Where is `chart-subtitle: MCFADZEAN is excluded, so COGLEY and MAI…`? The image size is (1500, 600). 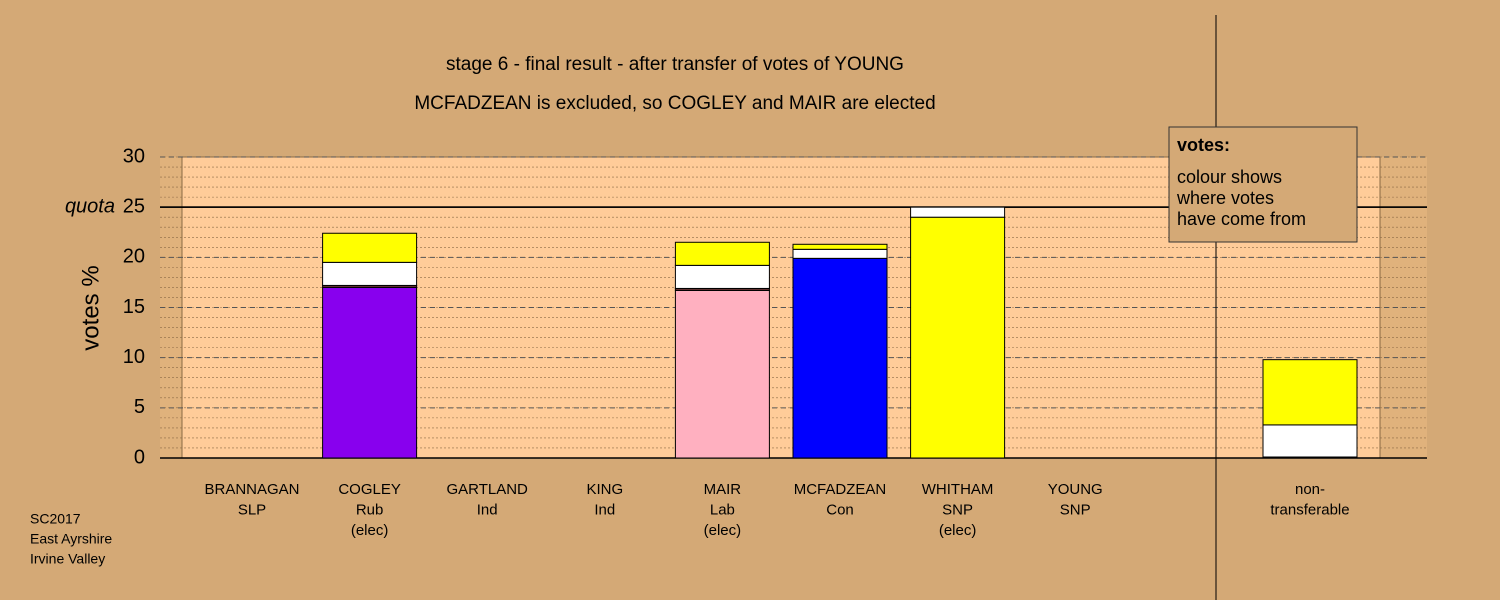
chart-subtitle: MCFADZEAN is excluded, so COGLEY and MAI… is located at coordinates (674, 103).